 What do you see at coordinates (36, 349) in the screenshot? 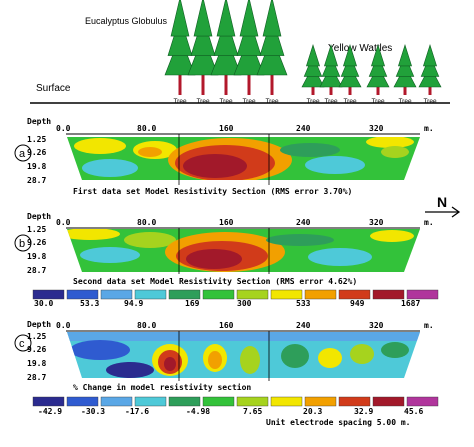
I see `depth-tick-c-1: 9.26` at bounding box center [36, 349].